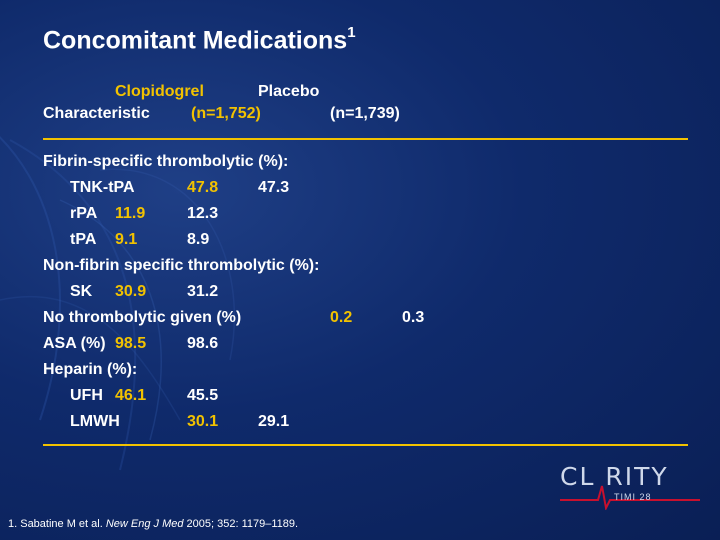 The width and height of the screenshot is (720, 540). I want to click on logo-text: CL RITY, so click(614, 476).